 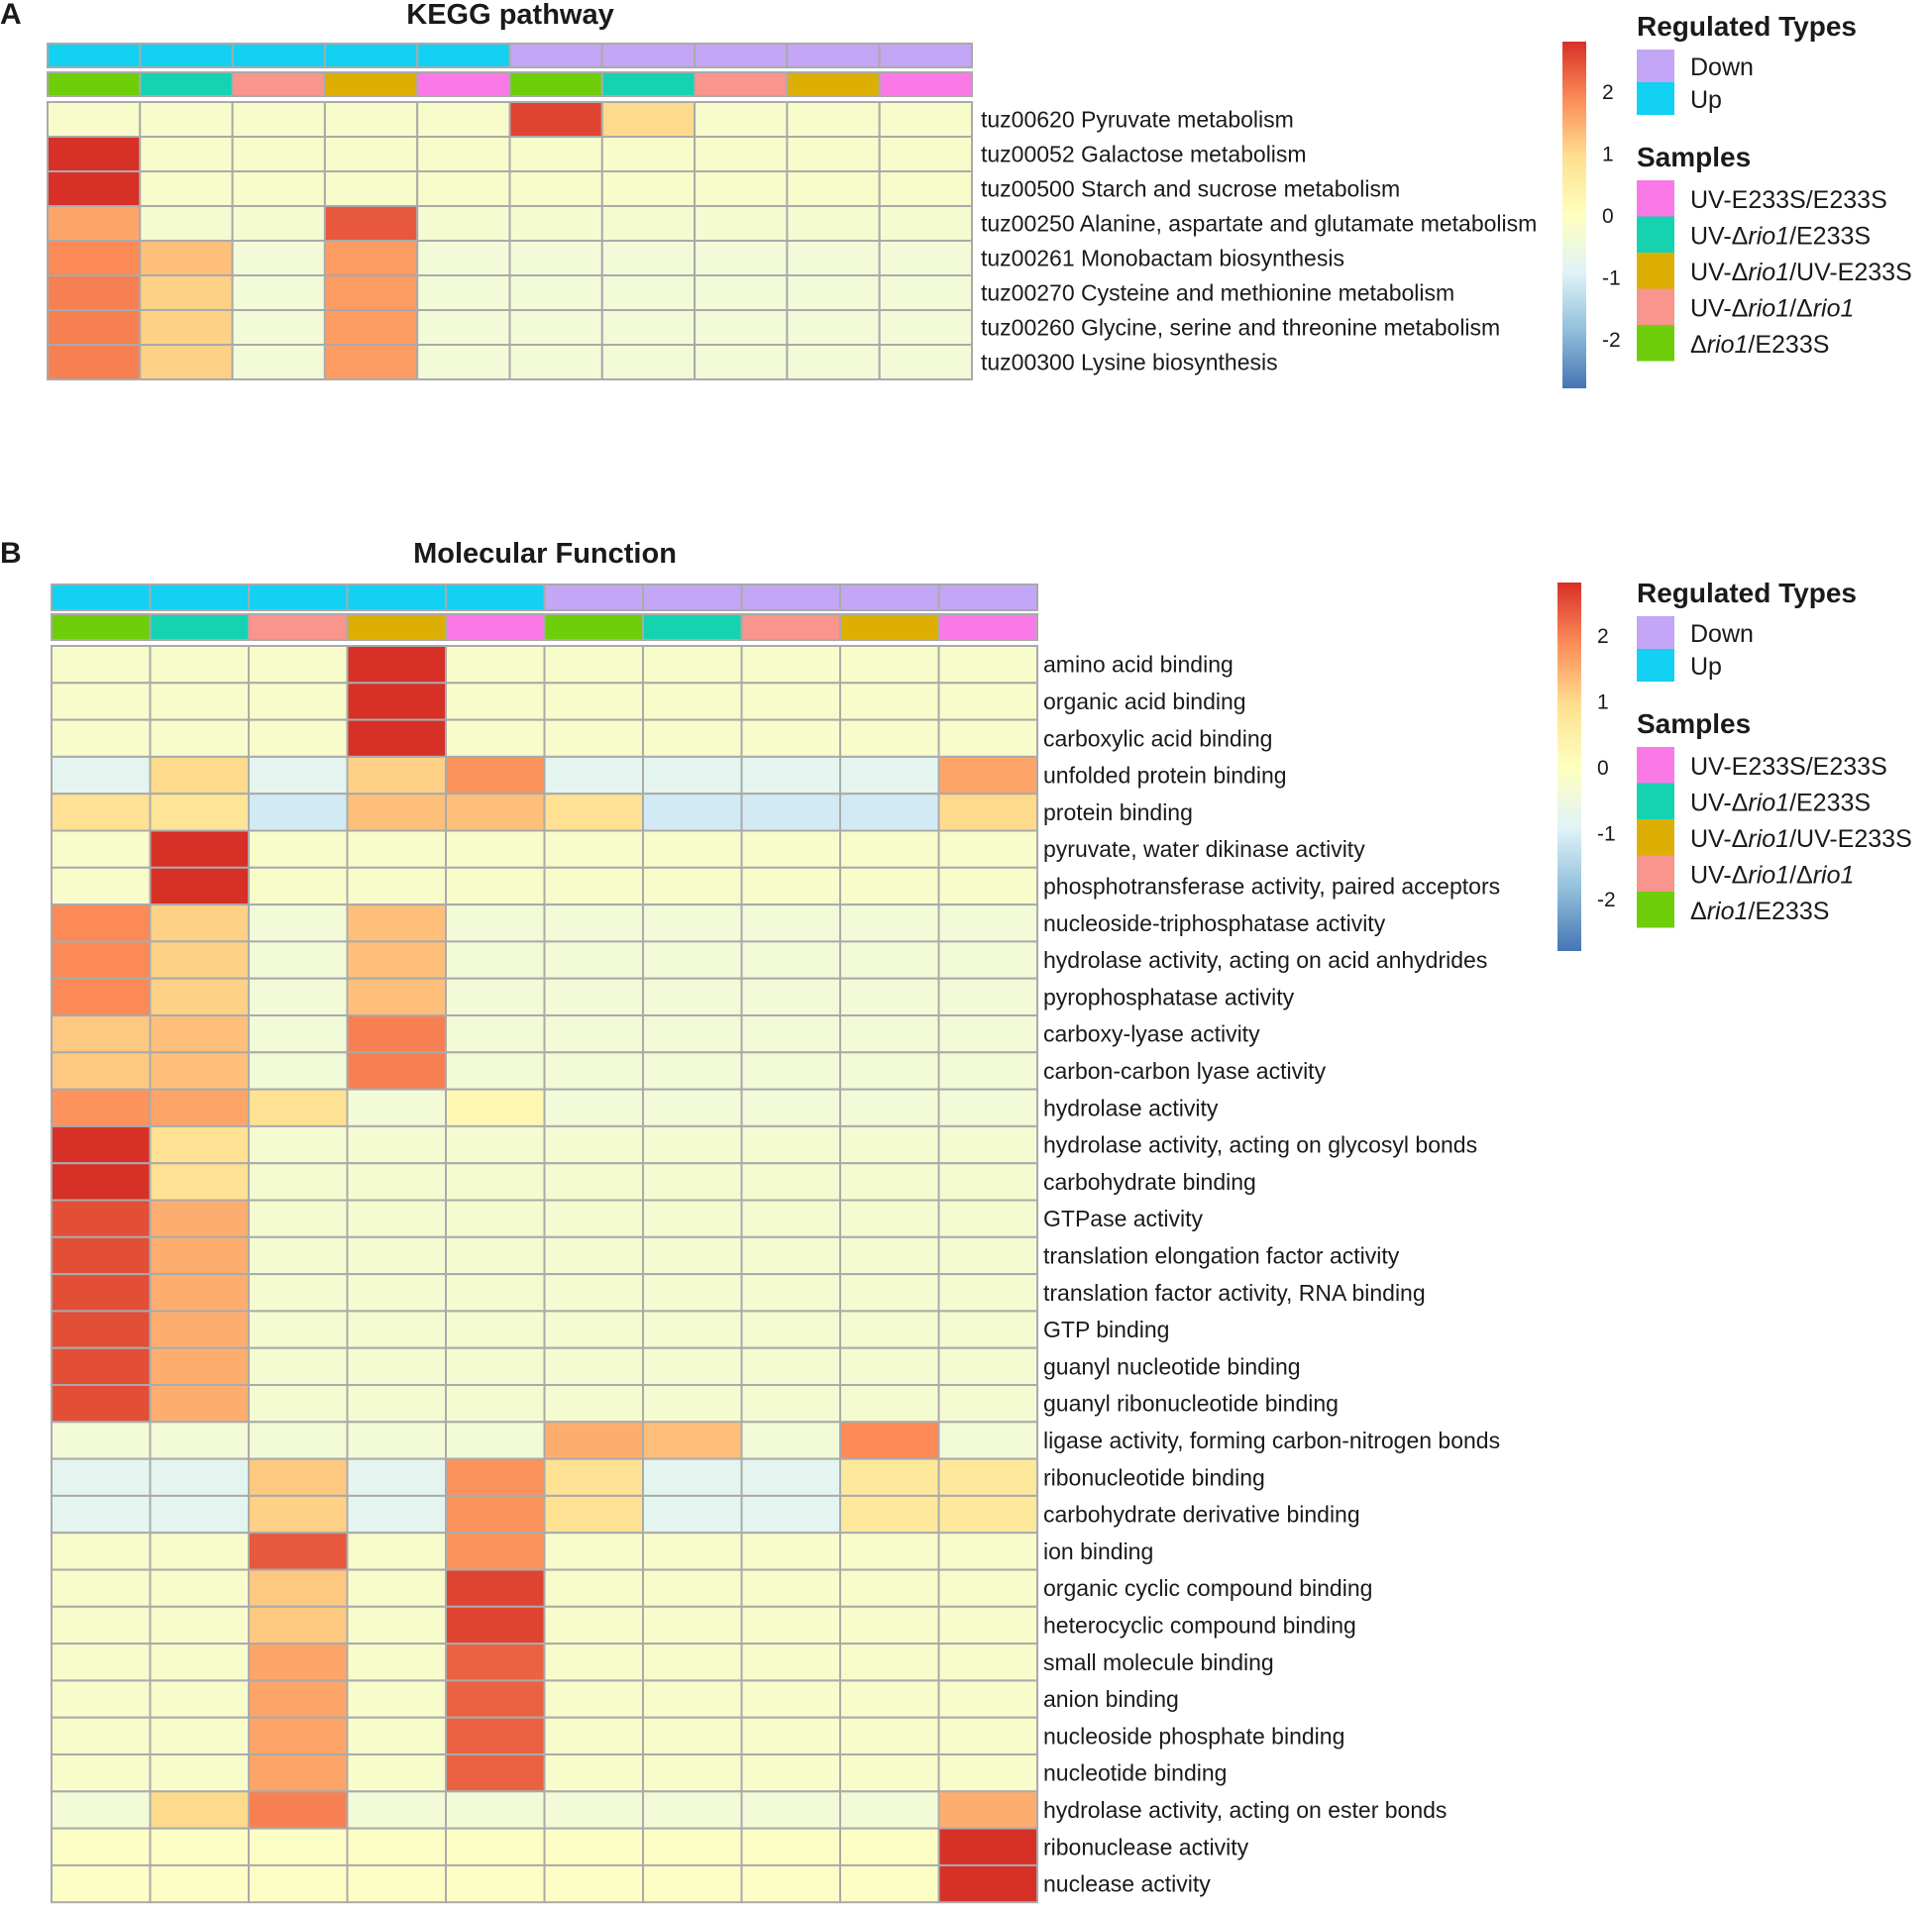 I want to click on annotation-regulated-up, so click(x=187, y=56).